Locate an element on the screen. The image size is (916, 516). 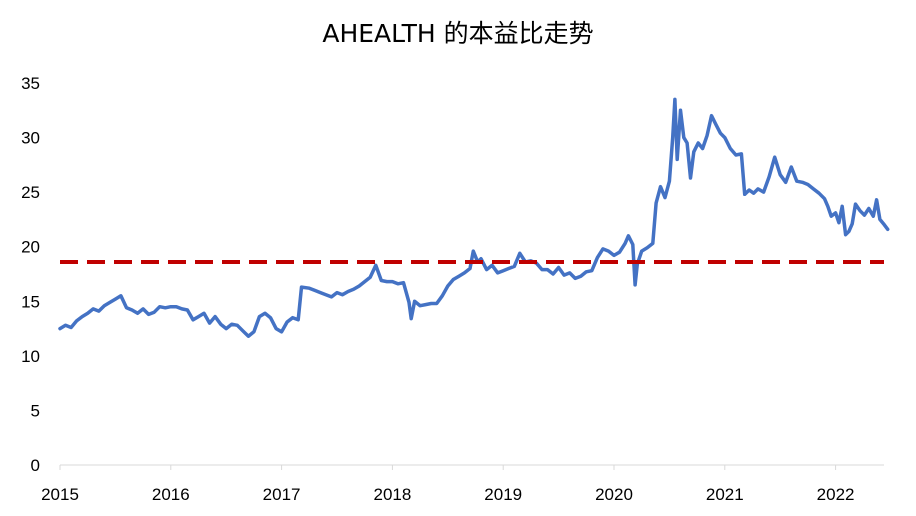
y-tick-label: 15 is located at coordinates (30, 301).